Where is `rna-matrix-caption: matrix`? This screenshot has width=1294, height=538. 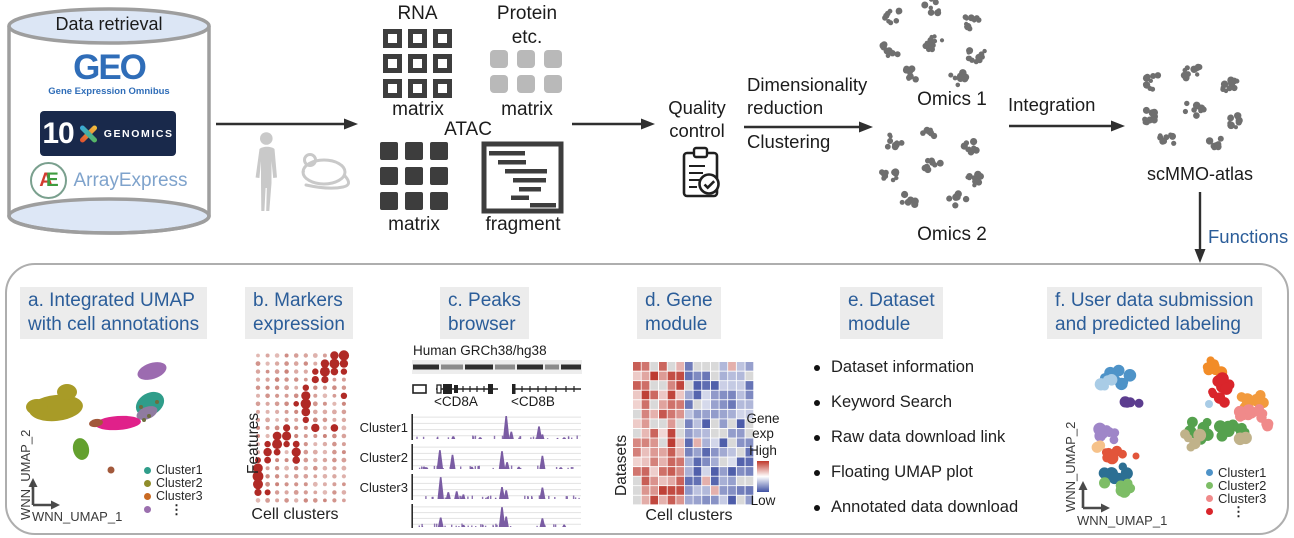
rna-matrix-caption: matrix is located at coordinates (418, 109).